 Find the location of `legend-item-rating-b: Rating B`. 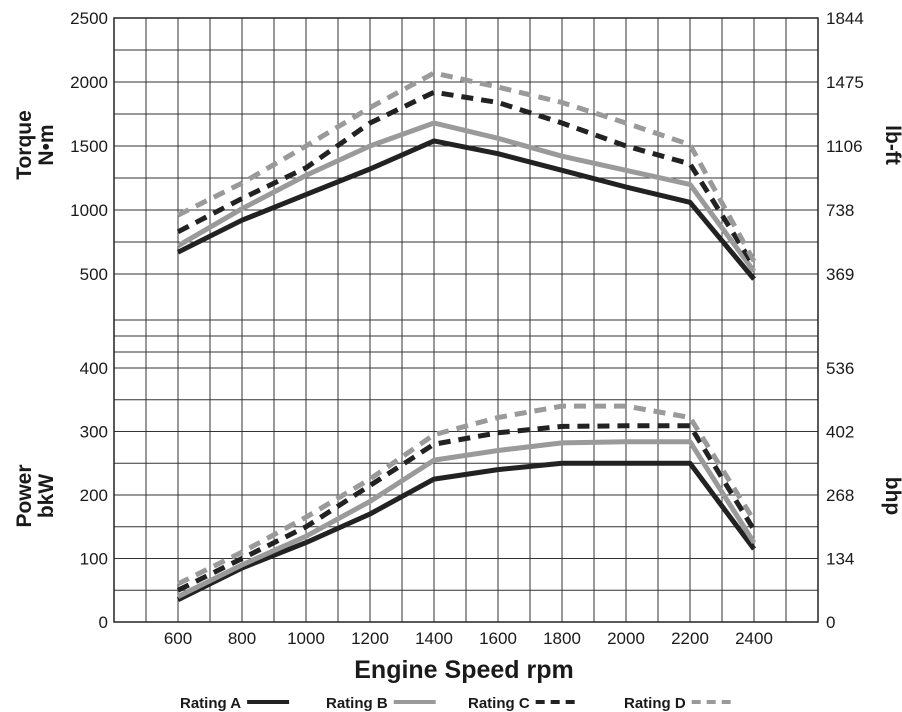

legend-item-rating-b: Rating B is located at coordinates (381, 703).